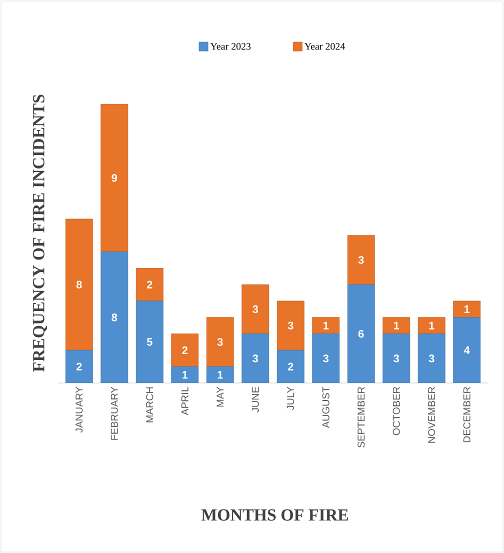 The image size is (504, 553). I want to click on x-tick-label: SEPTEMBER, so click(361, 417).